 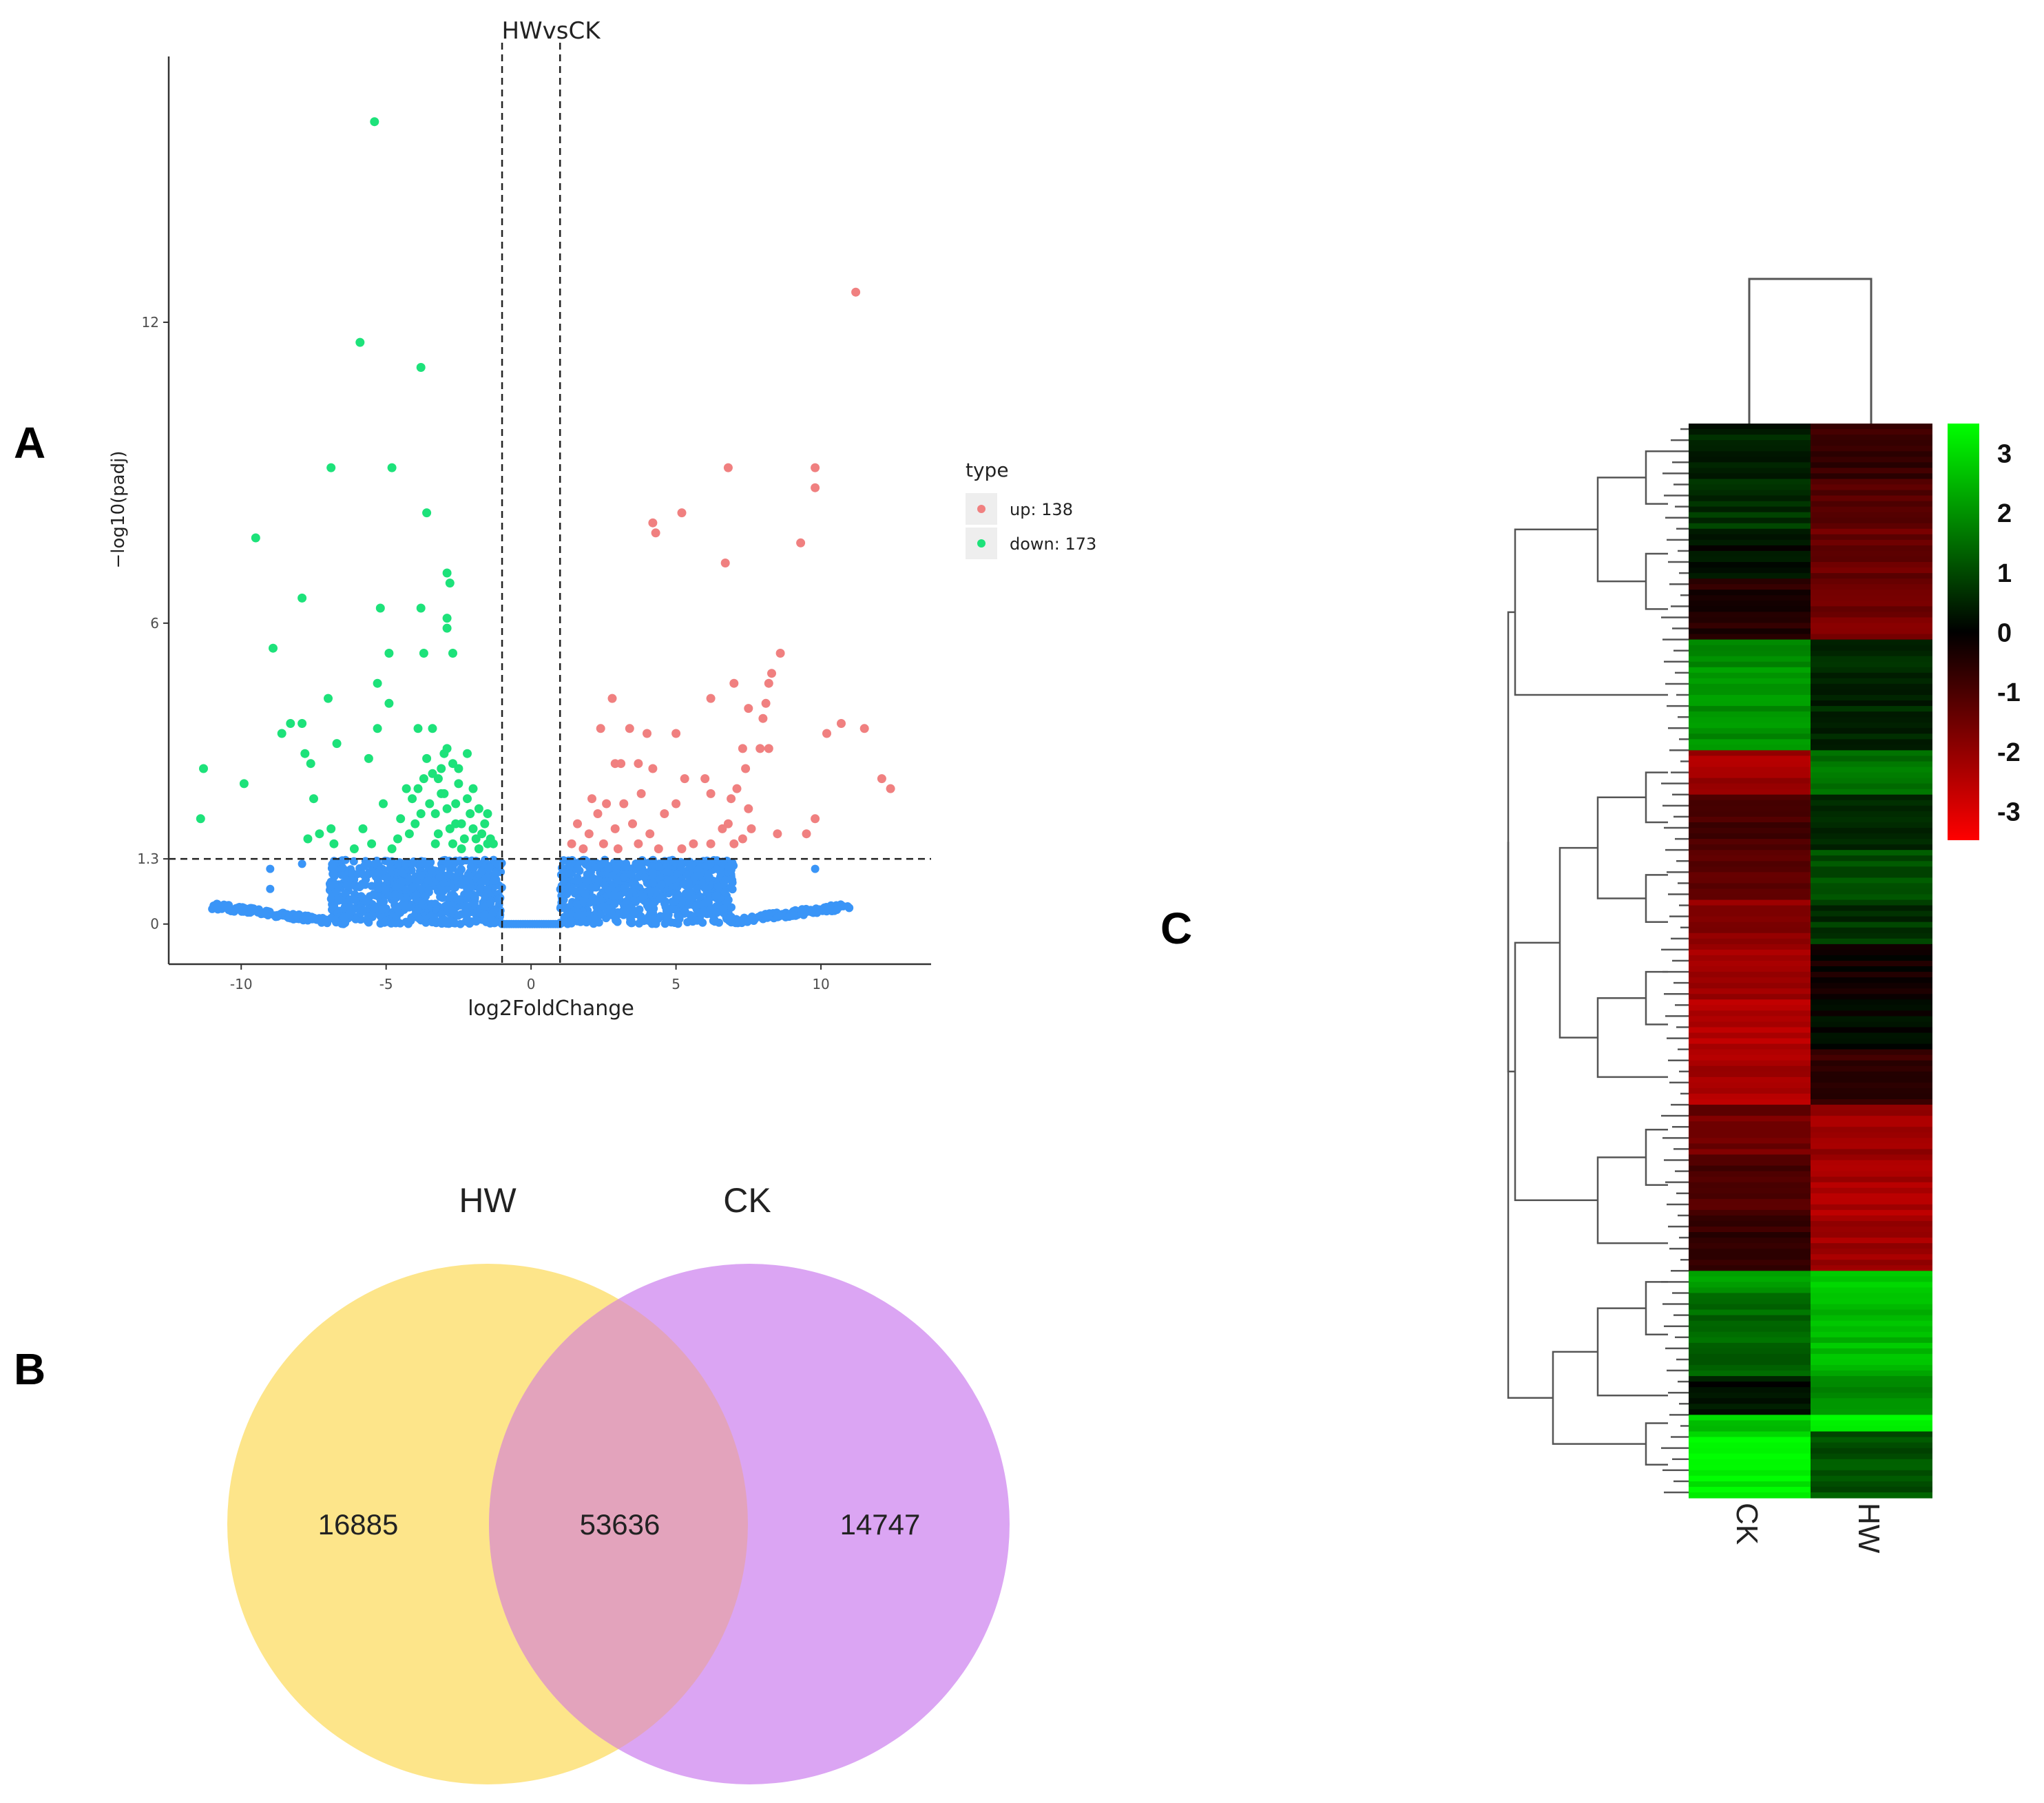 I want to click on colorbar-ticks: 3 2 1 0 -1 -2 -3, so click(x=2009, y=632).